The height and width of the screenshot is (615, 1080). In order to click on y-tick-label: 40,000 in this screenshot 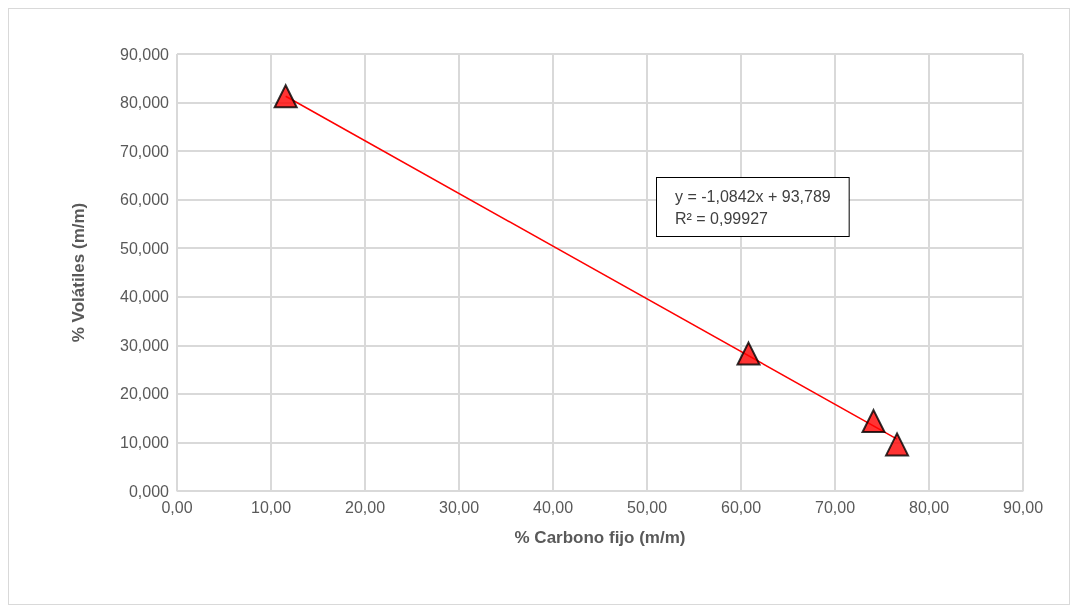, I will do `click(145, 297)`.